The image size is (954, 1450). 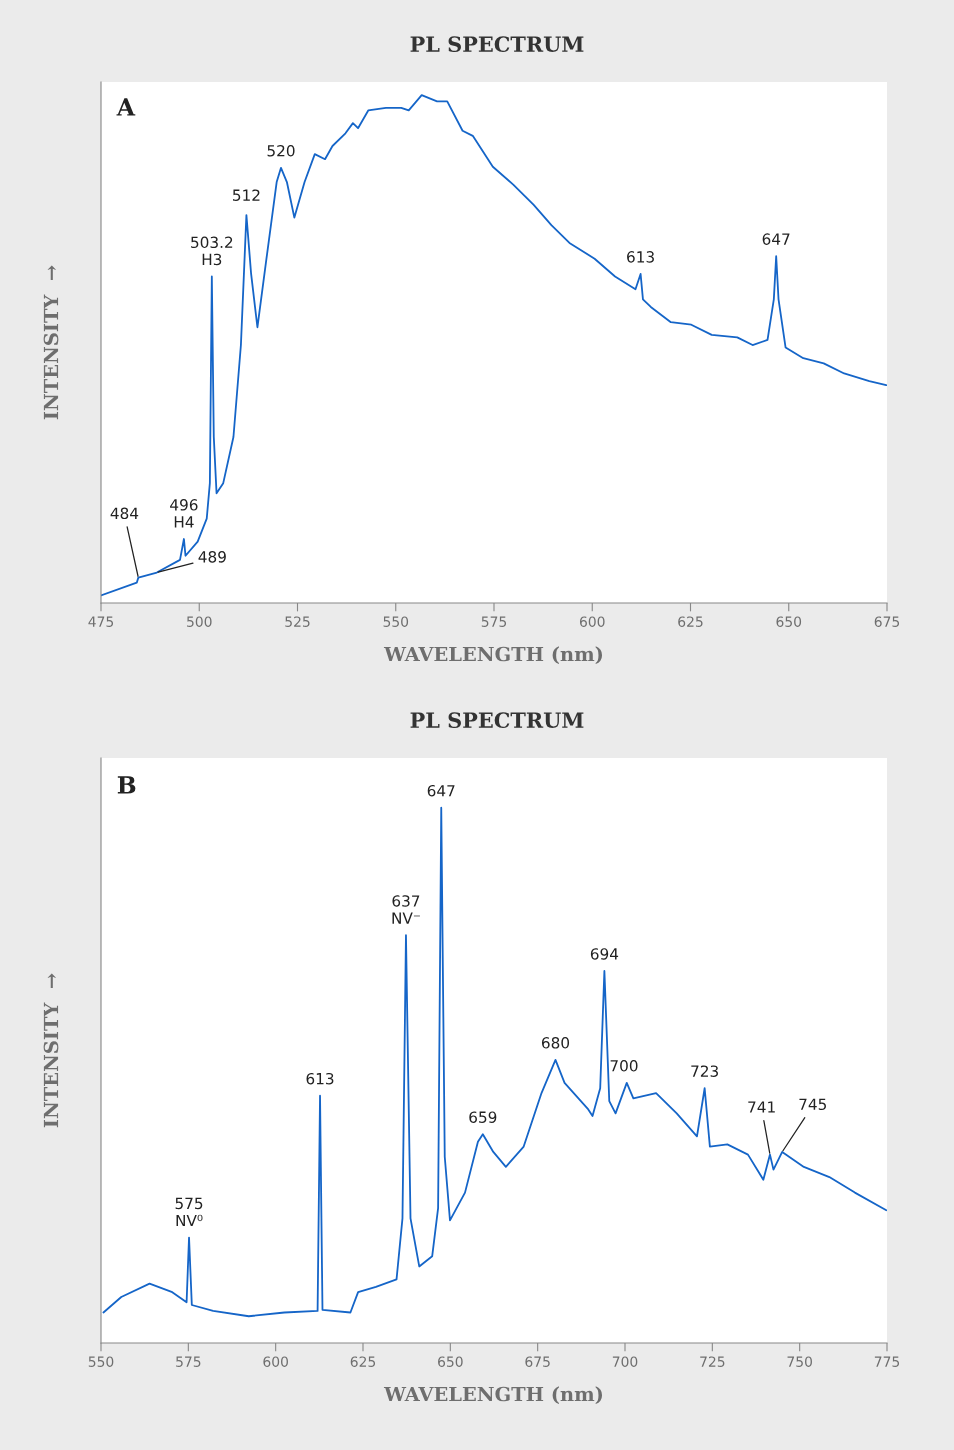 I want to click on x-tick-label: 700, so click(x=625, y=1361).